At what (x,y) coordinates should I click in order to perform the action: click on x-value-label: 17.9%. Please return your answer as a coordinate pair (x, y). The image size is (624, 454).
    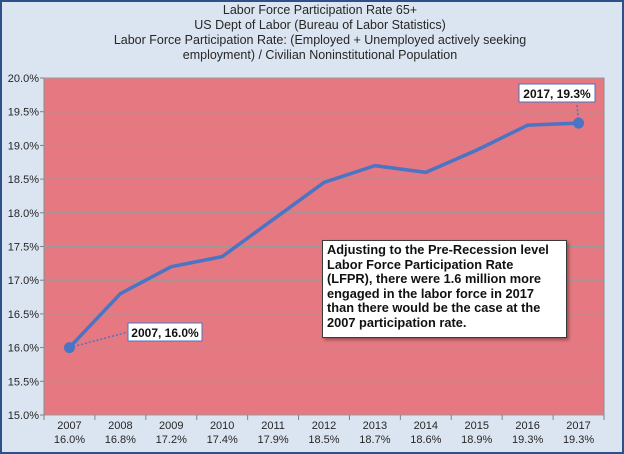
    Looking at the image, I should click on (272, 440).